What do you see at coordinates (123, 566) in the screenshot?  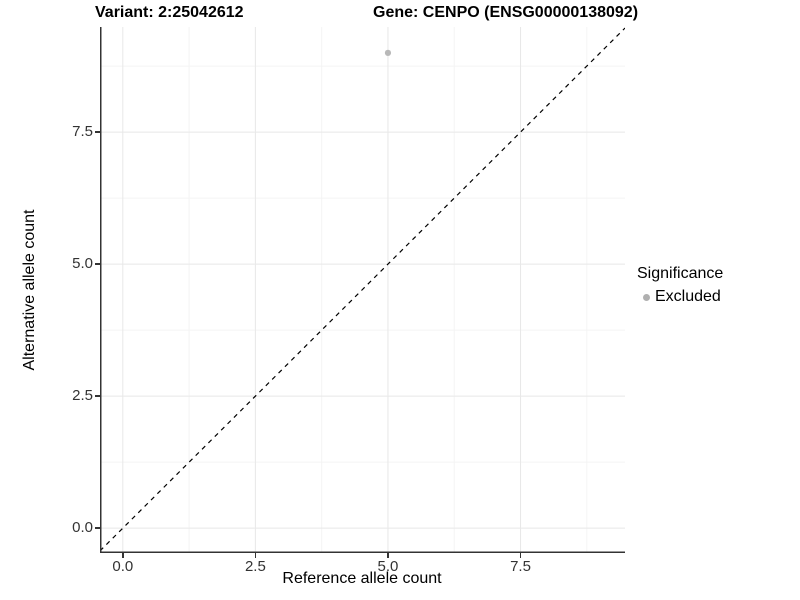 I see `x-tick-label: 0.0` at bounding box center [123, 566].